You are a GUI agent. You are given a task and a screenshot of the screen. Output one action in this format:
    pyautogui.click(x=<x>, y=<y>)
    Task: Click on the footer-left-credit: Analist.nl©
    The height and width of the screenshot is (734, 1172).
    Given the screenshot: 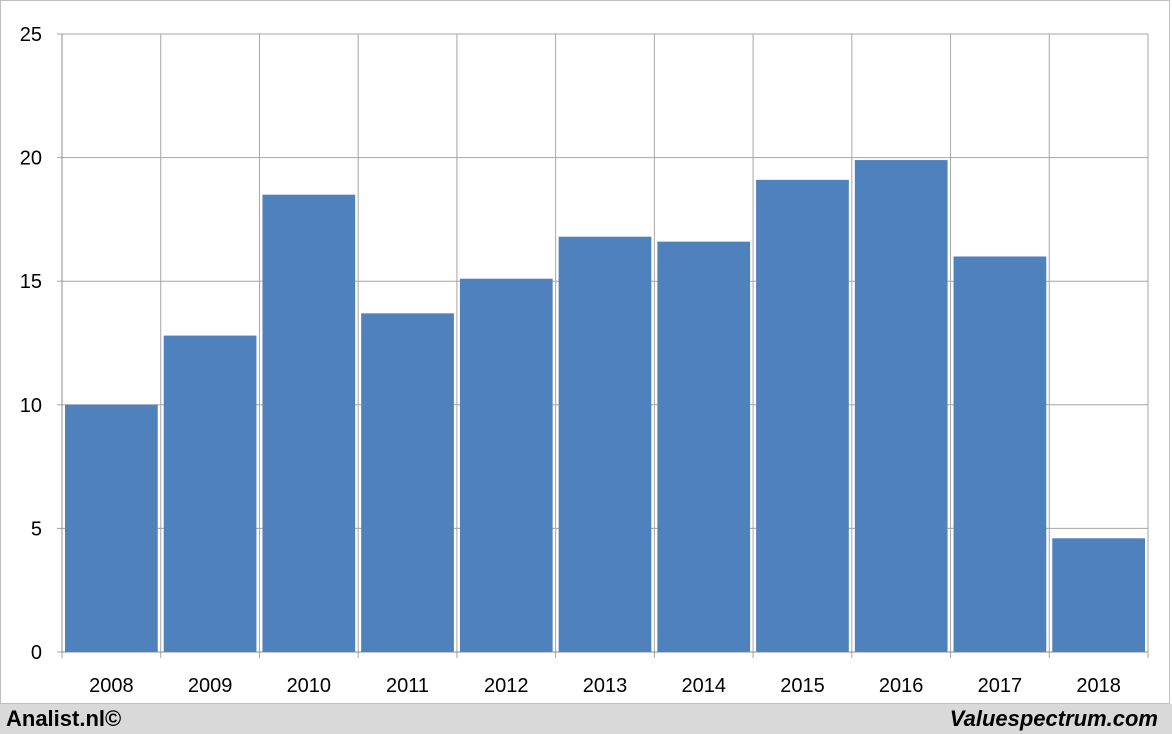 What is the action you would take?
    pyautogui.click(x=64, y=718)
    